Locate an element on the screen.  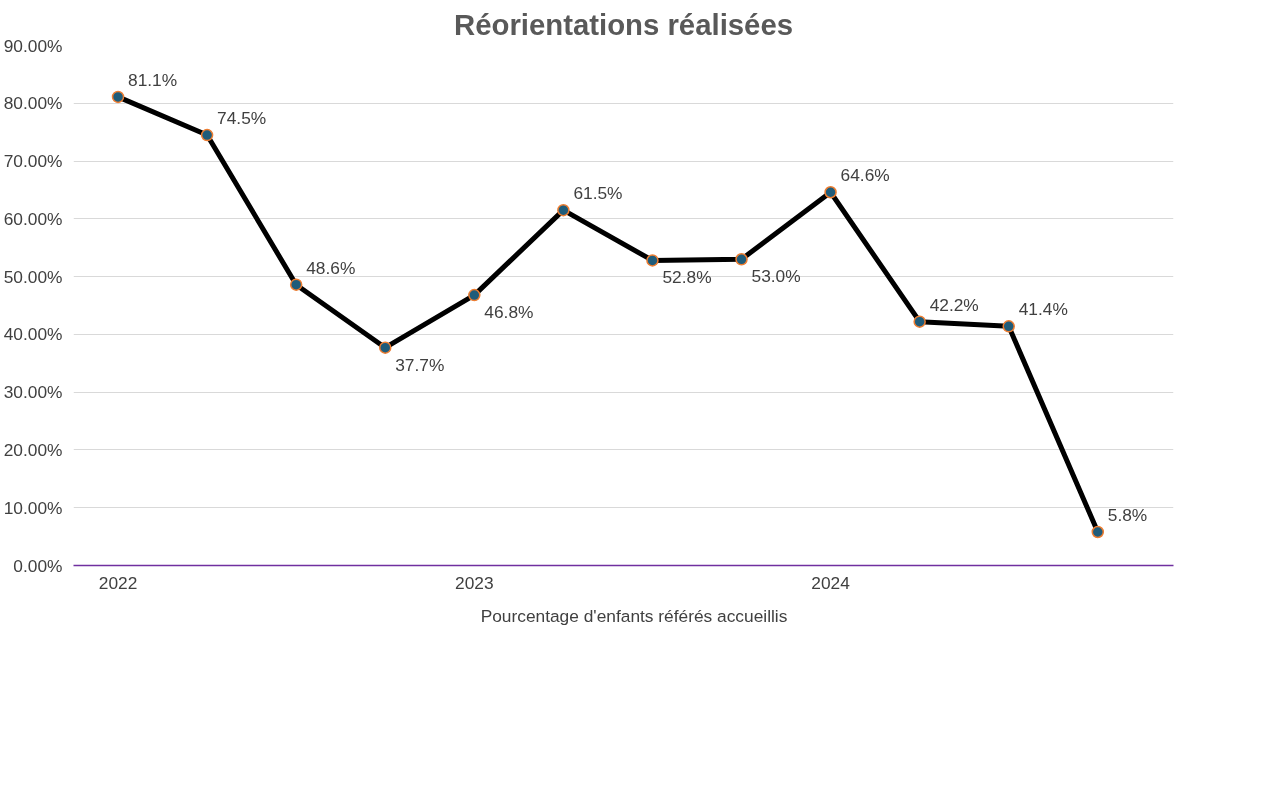
y-tick-label: 0.00% is located at coordinates (38, 565).